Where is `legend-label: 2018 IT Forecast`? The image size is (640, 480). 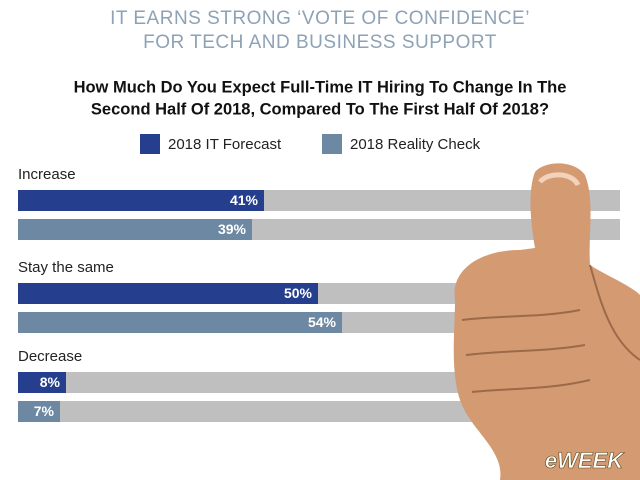
legend-label: 2018 IT Forecast is located at coordinates (225, 144).